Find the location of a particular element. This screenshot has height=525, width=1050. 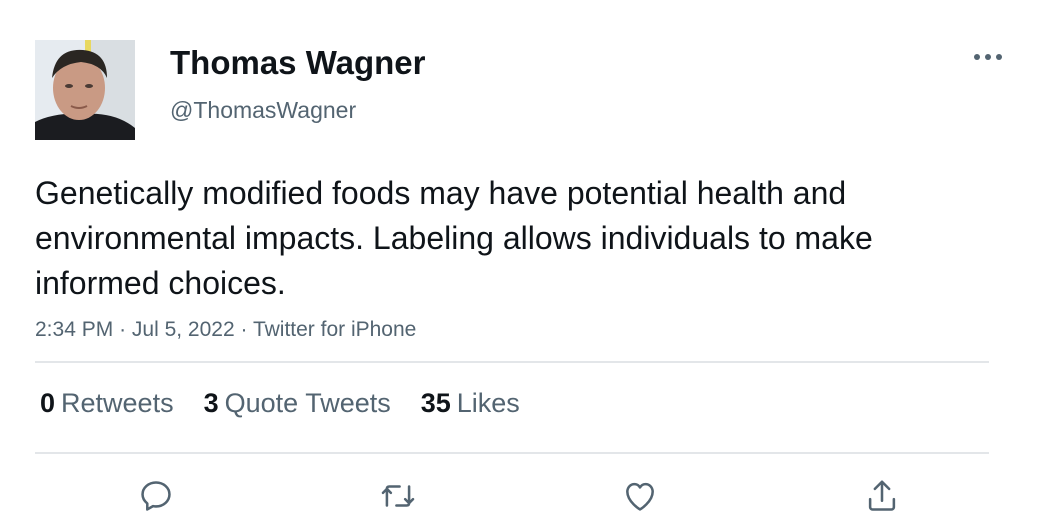

quote-tweets-stat: 3 Quote Tweets is located at coordinates (297, 403).